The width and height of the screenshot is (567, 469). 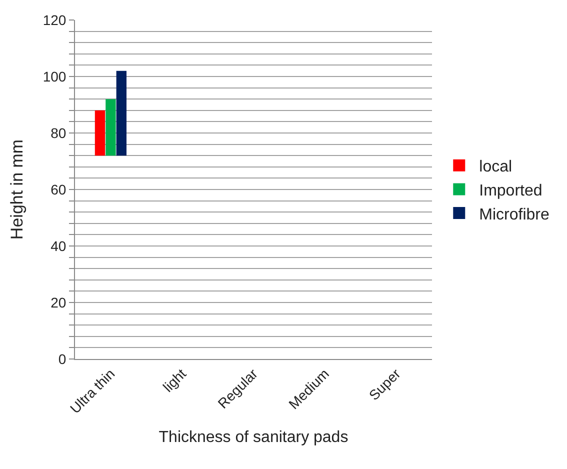 I want to click on legend-label: Microfibre, so click(x=514, y=215).